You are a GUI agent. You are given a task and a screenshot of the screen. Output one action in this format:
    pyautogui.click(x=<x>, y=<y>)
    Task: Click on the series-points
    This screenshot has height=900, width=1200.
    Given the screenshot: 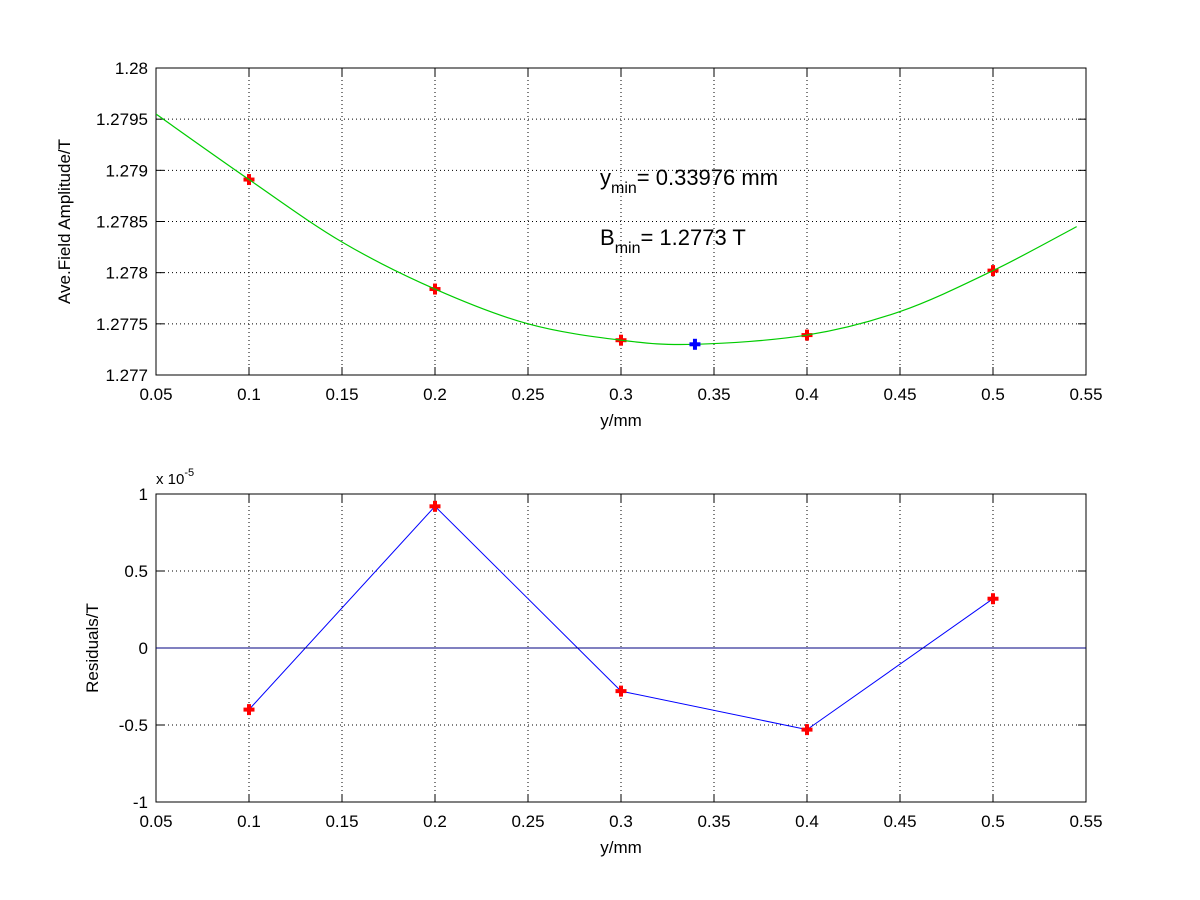 What is the action you would take?
    pyautogui.click(x=621, y=260)
    